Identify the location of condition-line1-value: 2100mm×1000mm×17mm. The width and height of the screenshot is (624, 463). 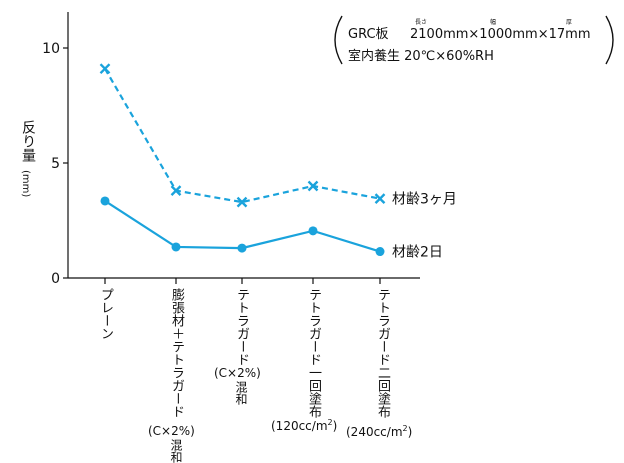
(500, 34).